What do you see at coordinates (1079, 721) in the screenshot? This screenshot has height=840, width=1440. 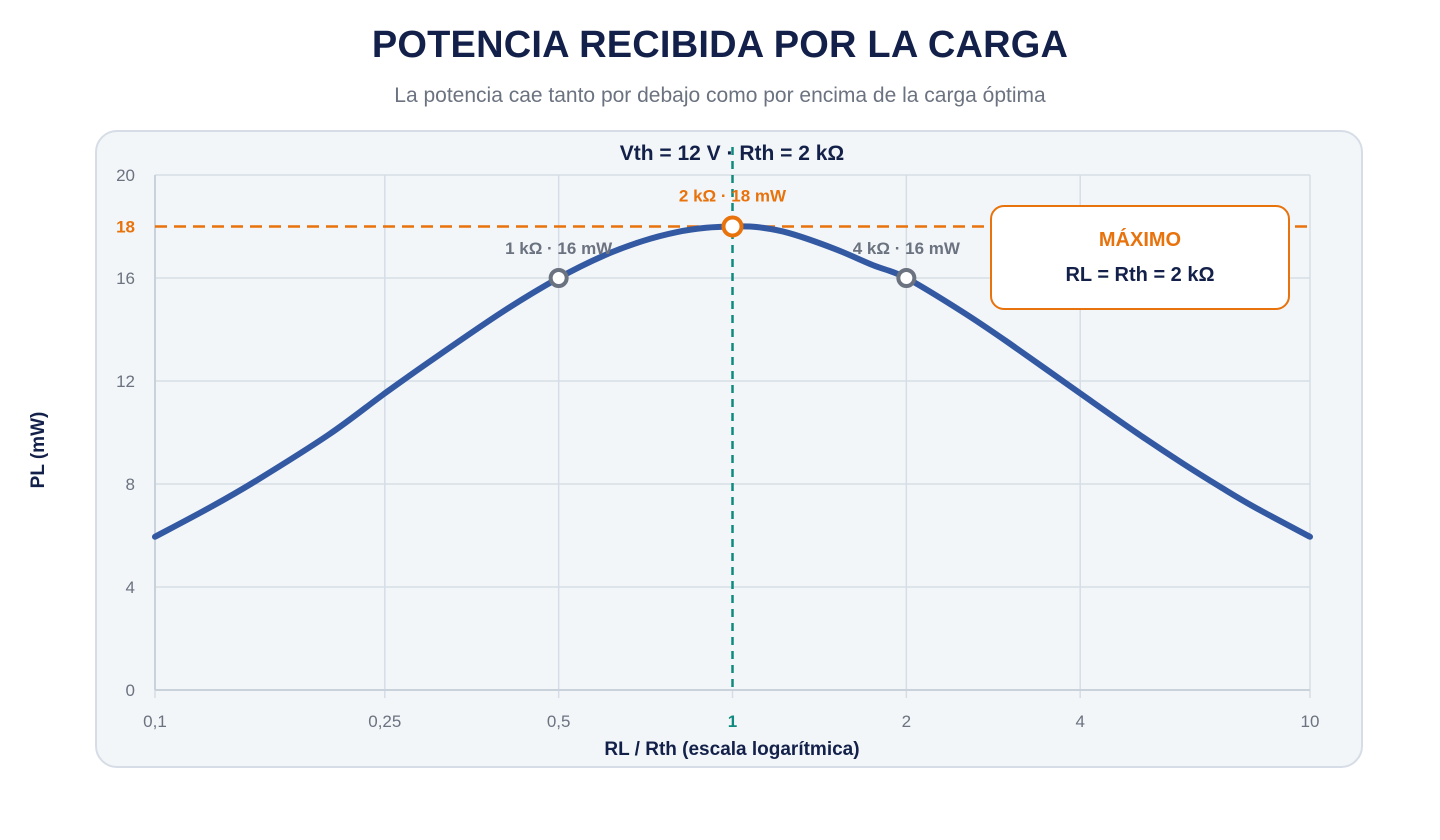 I see `x-tick-label: 4` at bounding box center [1079, 721].